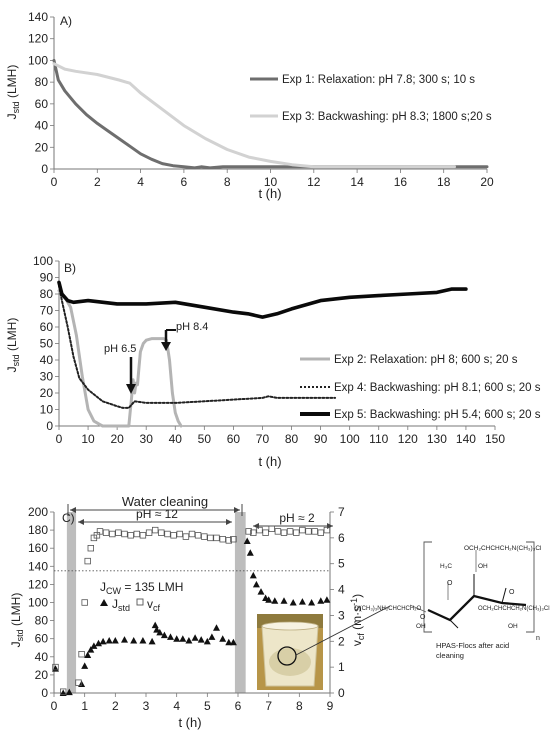 The image size is (550, 739). I want to click on panel-c-x-tick-label: 4, so click(176, 706).